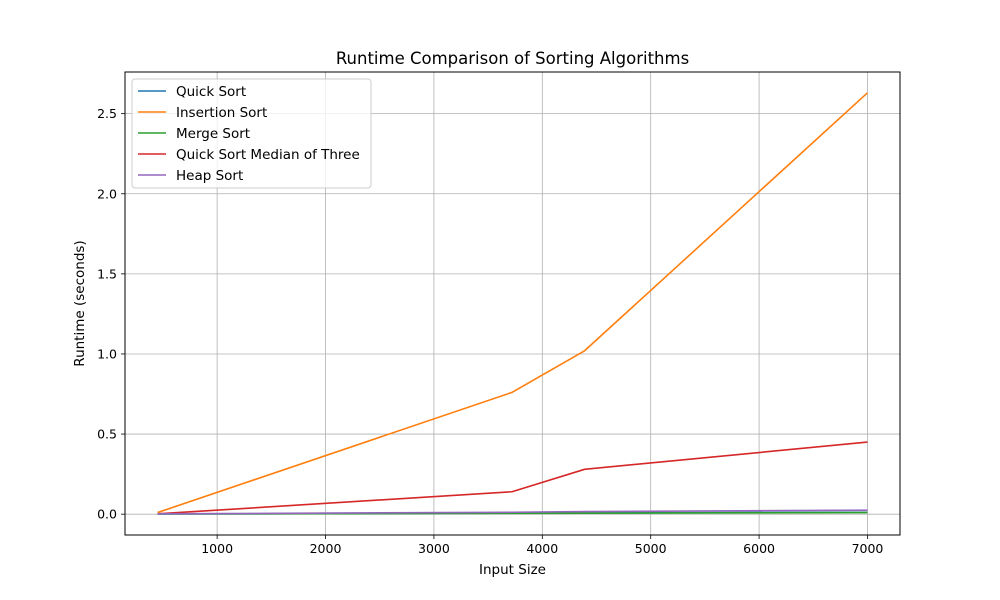 The image size is (1000, 600). I want to click on x-tick-label: 6000, so click(759, 548).